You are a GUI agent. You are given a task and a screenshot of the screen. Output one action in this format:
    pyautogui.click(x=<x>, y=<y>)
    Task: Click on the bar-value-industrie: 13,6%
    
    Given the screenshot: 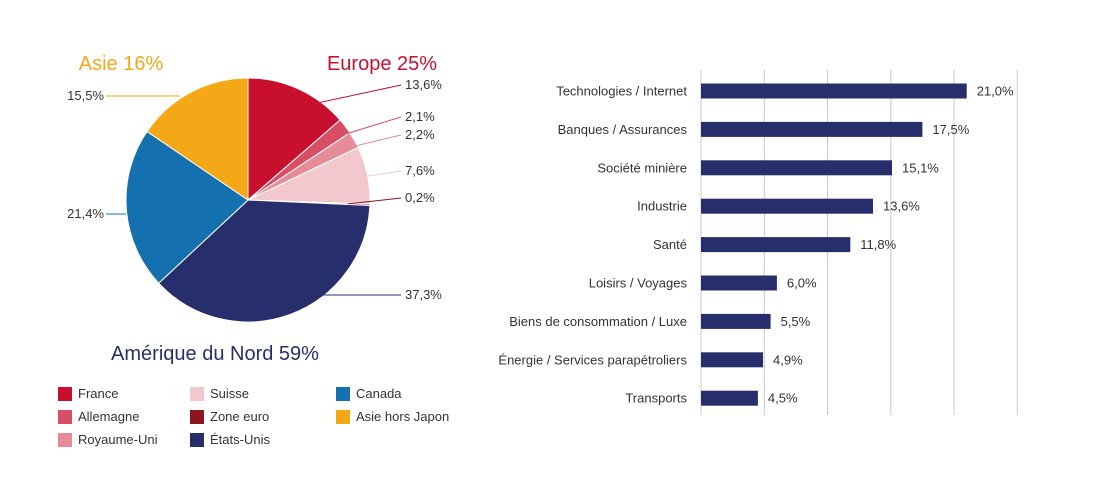 What is the action you would take?
    pyautogui.click(x=901, y=206)
    